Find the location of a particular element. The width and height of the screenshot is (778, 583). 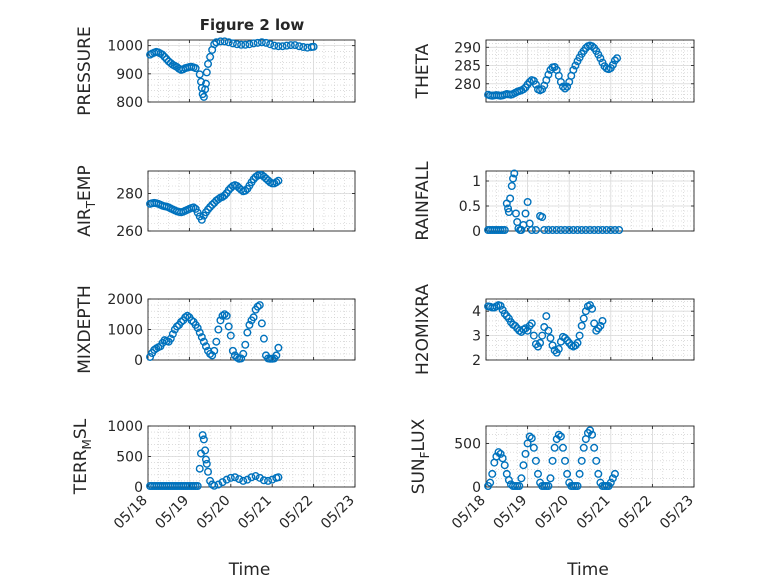

y-tick-label: 1 is located at coordinates (476, 182).